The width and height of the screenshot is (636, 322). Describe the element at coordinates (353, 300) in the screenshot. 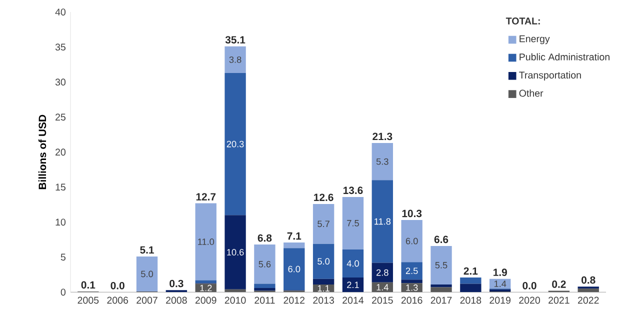

I see `x-tick-label: 2014` at that location.